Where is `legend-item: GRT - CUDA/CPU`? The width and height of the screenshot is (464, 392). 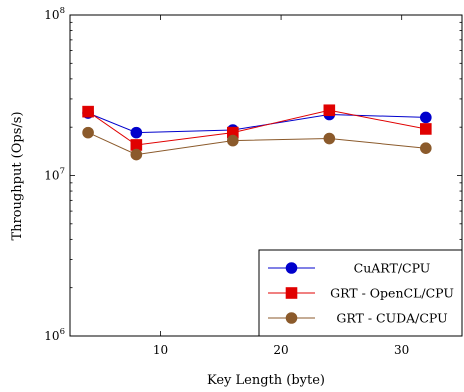
legend-item: GRT - CUDA/CPU is located at coordinates (358, 318).